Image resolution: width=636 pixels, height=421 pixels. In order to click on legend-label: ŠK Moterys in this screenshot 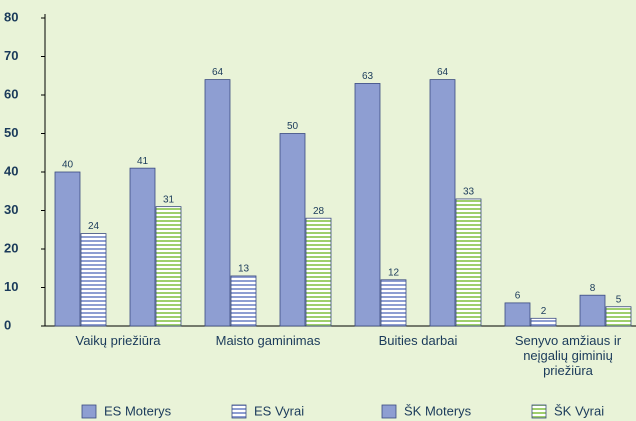, I will do `click(438, 410)`.